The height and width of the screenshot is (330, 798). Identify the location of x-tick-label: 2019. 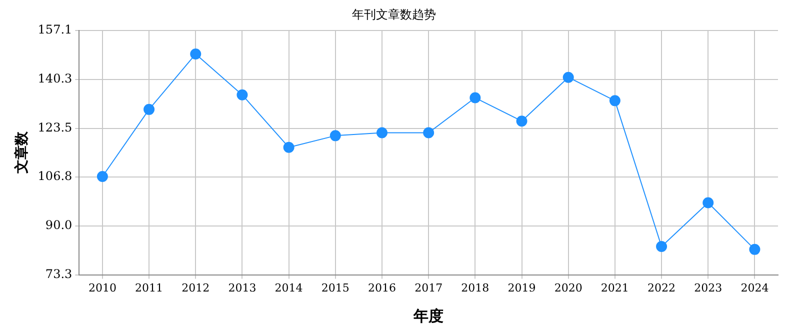
(522, 287).